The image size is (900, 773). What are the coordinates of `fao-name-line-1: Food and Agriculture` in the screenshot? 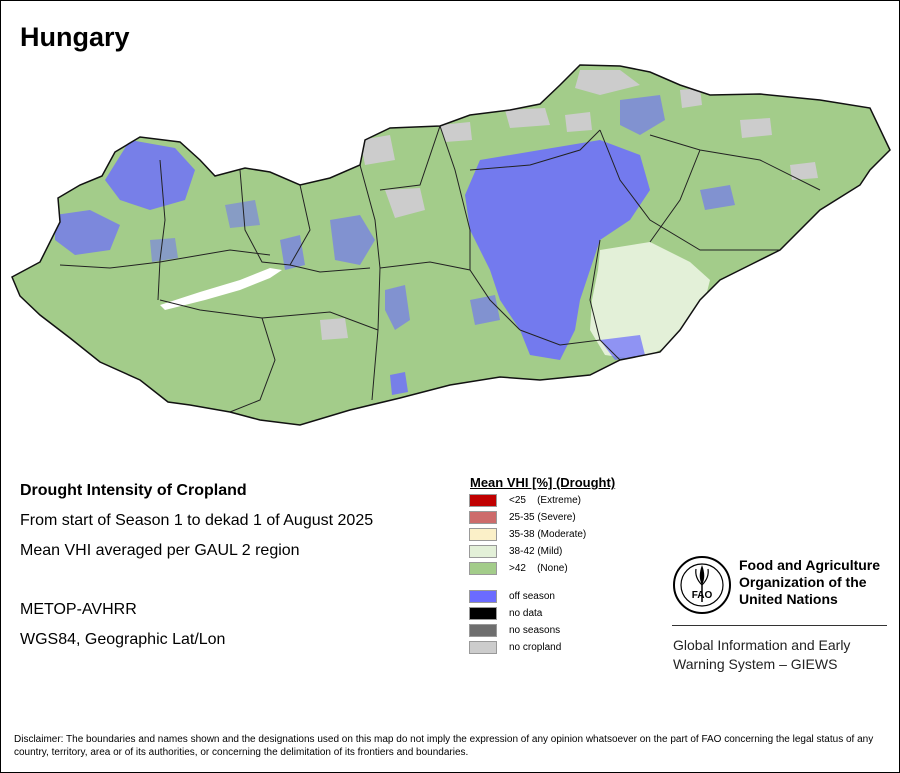 It's located at (810, 565).